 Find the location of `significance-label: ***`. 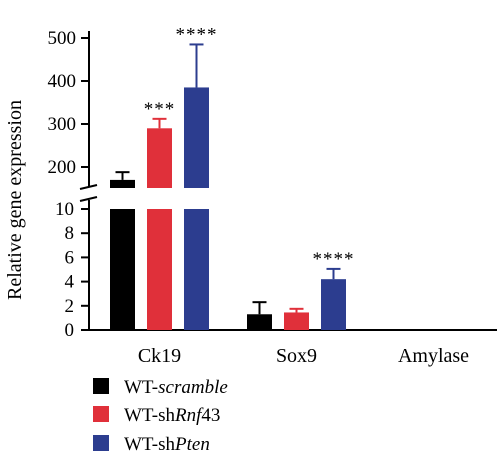

significance-label: *** is located at coordinates (160, 109).